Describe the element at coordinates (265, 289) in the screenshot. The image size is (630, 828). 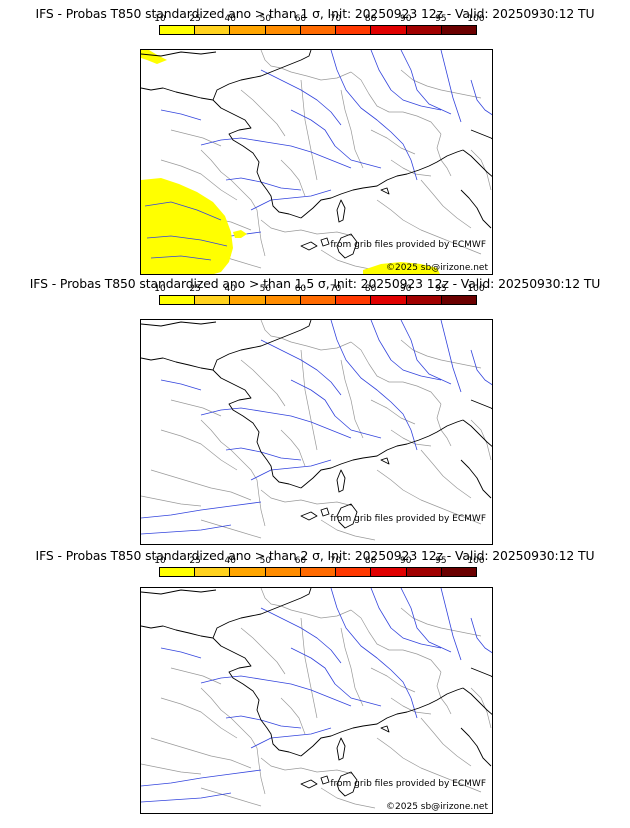
I see `colorbar-tick-label: 50` at that location.